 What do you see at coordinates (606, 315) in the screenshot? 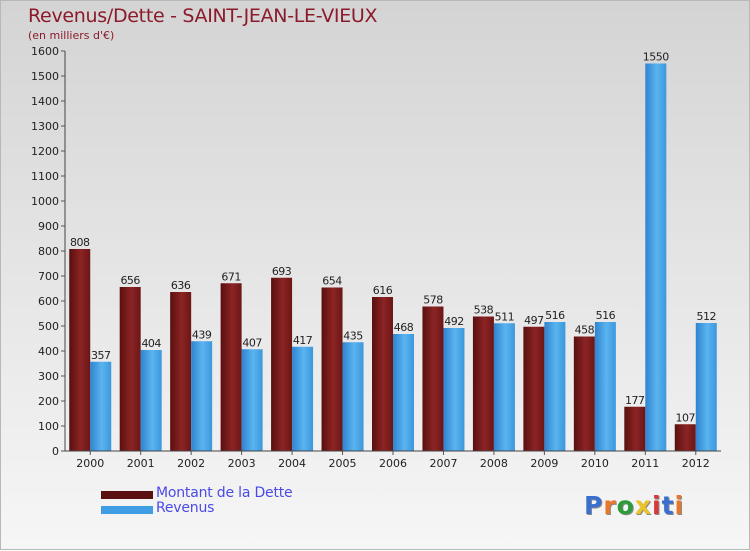
I see `label-revenus-2010: 516` at bounding box center [606, 315].